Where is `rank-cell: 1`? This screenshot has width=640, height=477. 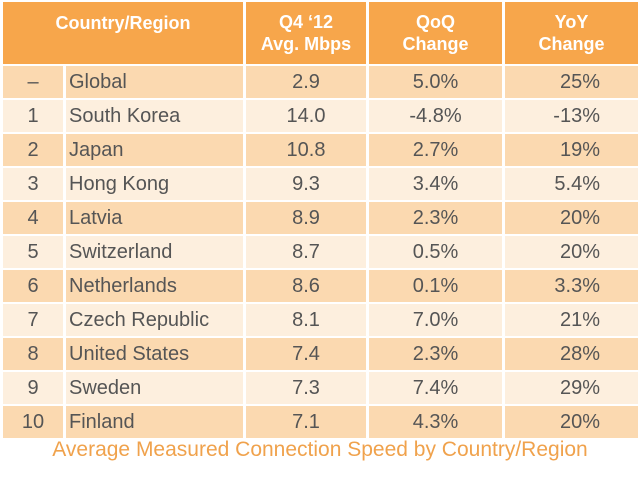
rank-cell: 1 is located at coordinates (34, 117).